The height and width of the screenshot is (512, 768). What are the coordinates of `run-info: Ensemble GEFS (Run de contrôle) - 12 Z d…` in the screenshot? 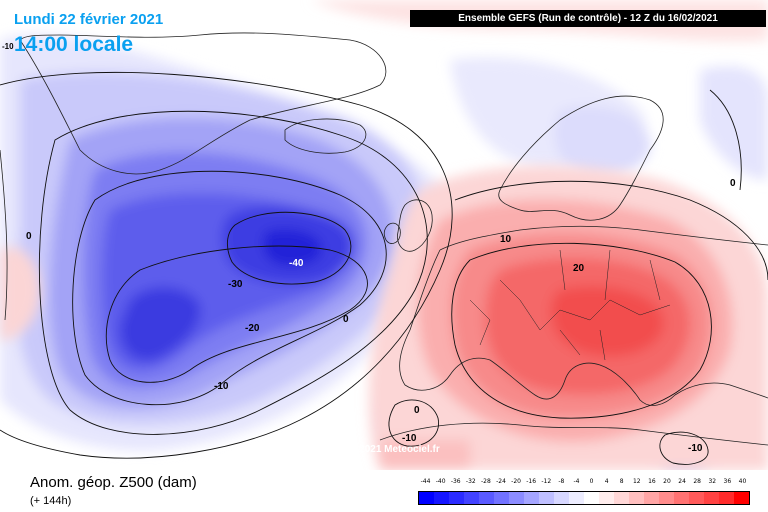 It's located at (588, 18).